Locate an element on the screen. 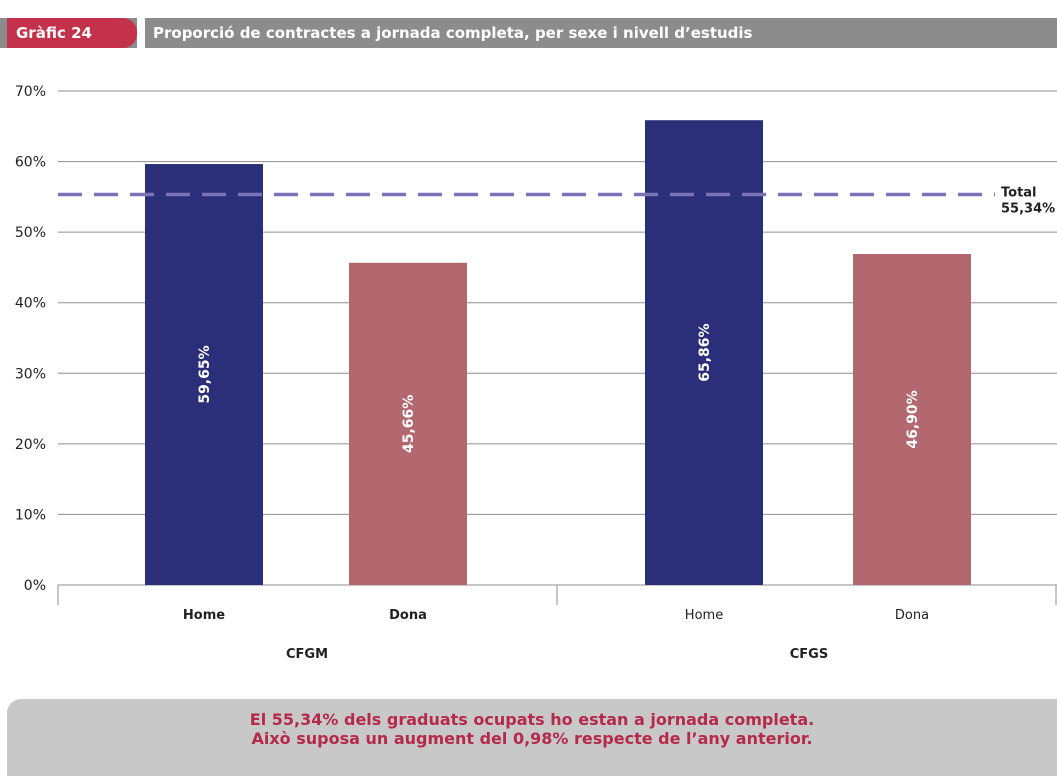 The height and width of the screenshot is (776, 1057). y-tick-label: 70% is located at coordinates (30, 92).